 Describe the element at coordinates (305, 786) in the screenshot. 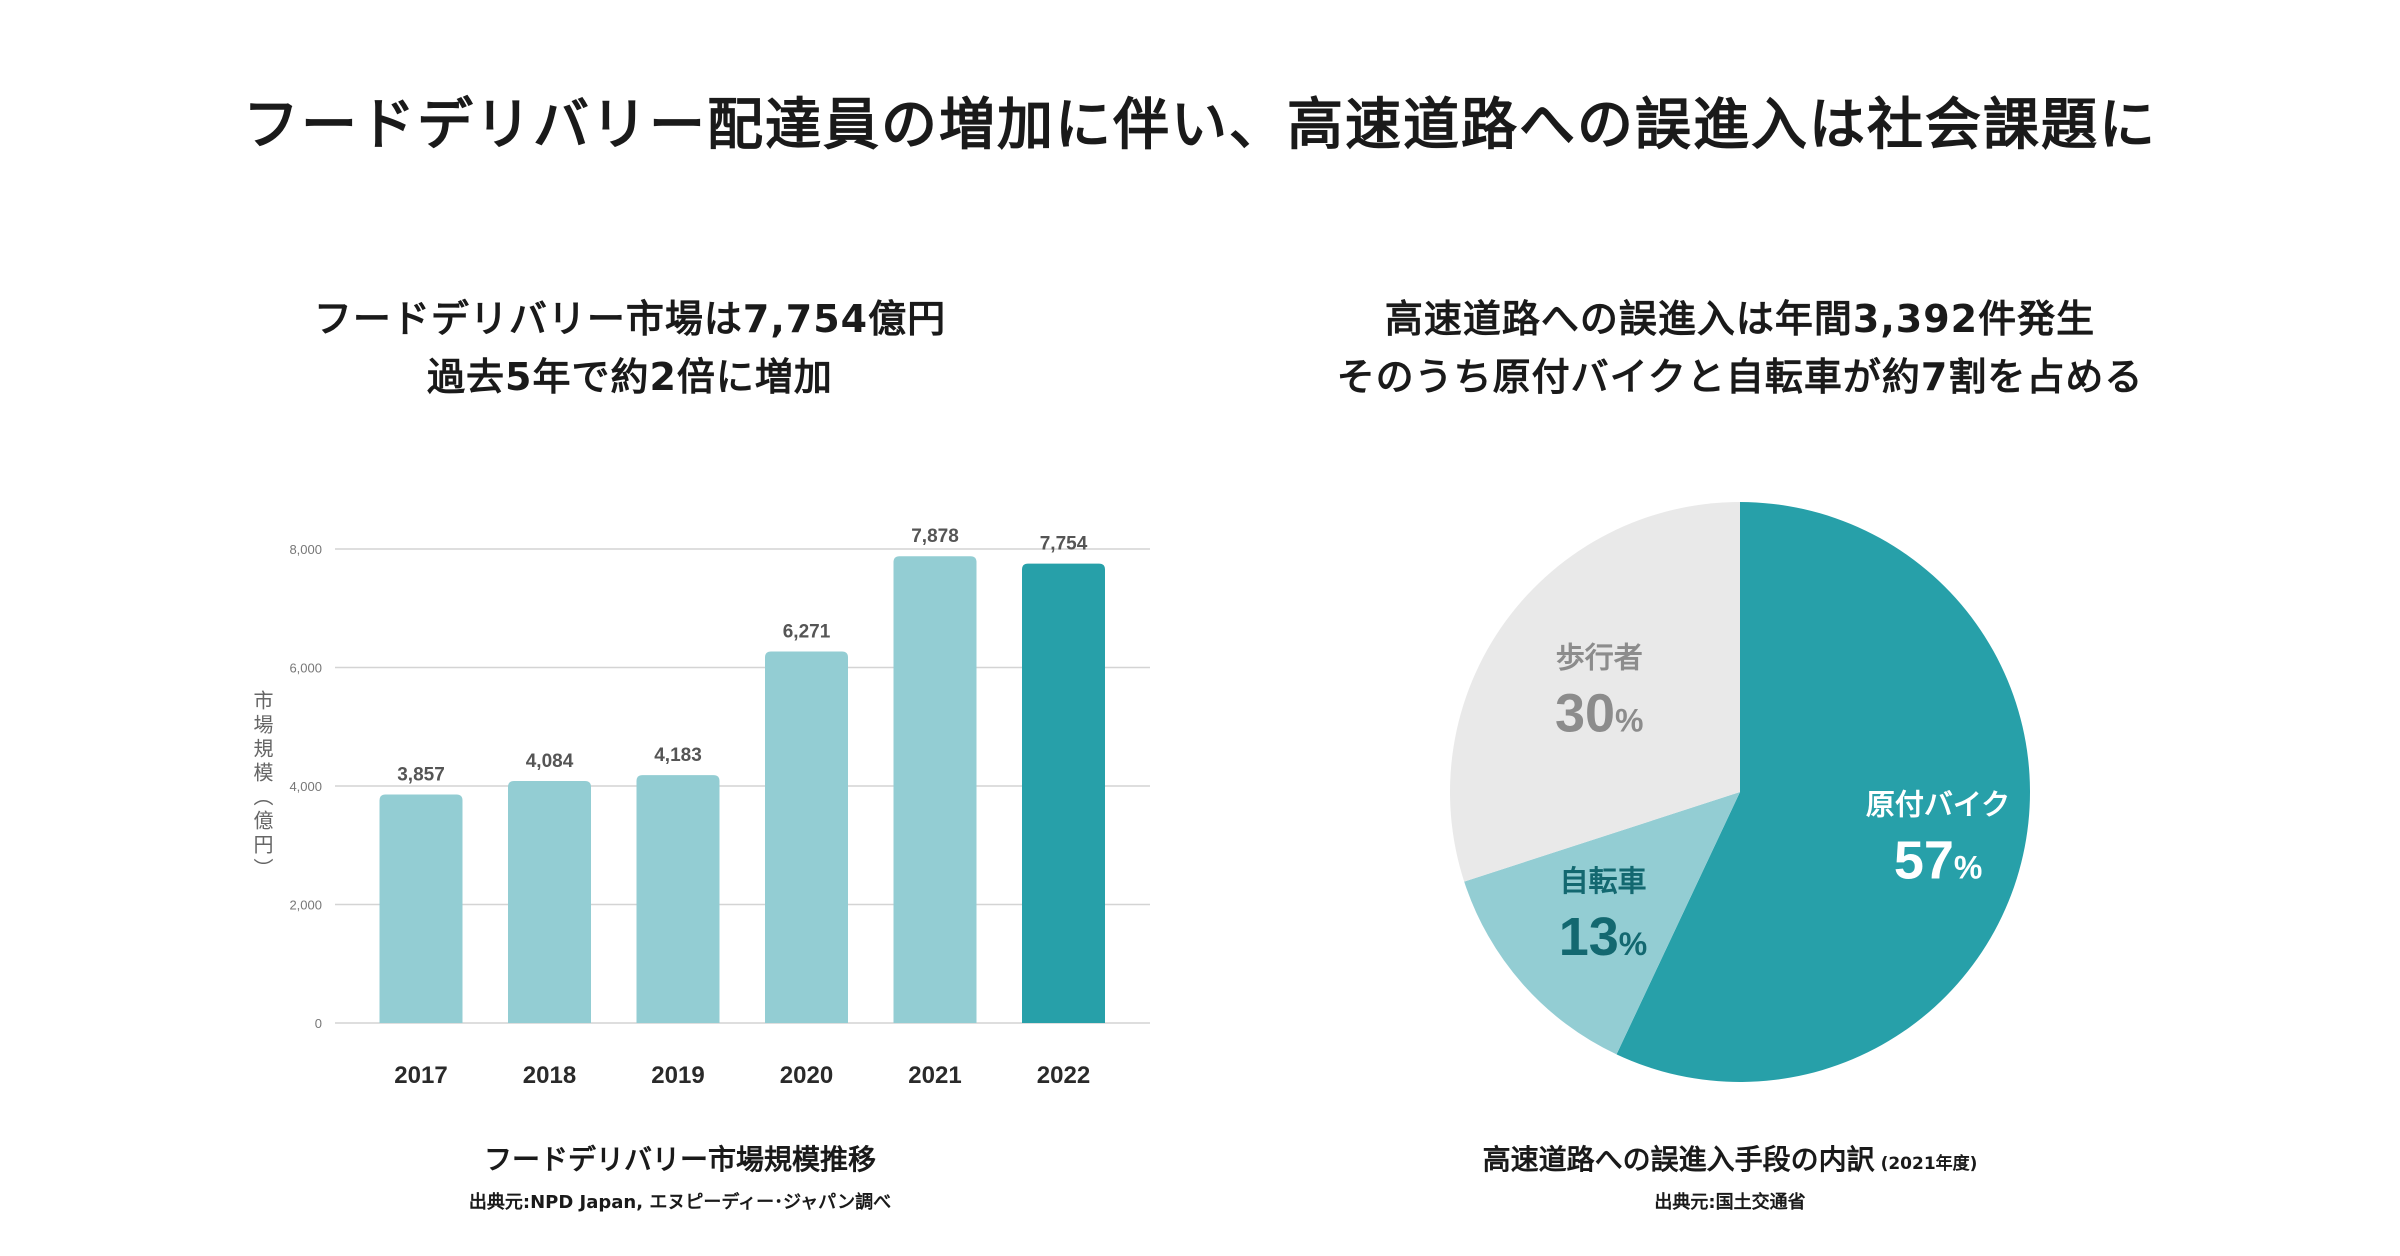

I see `y-tick-label: 4,000` at that location.